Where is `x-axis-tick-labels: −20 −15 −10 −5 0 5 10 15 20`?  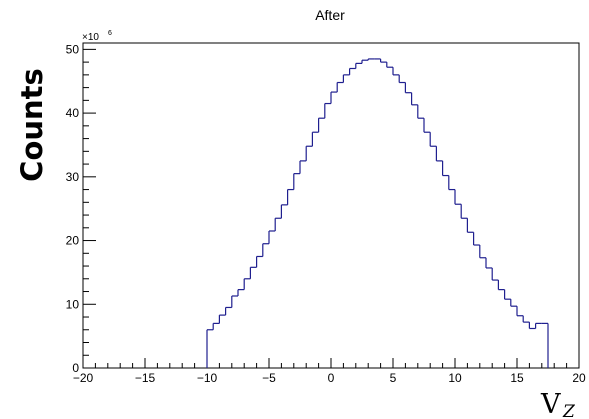
x-axis-tick-labels: −20 −15 −10 −5 0 5 10 15 20 is located at coordinates (329, 378).